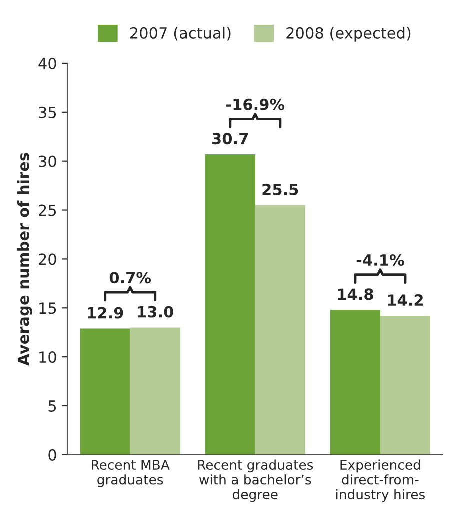  Describe the element at coordinates (106, 313) in the screenshot. I see `data-label: 12.9` at that location.